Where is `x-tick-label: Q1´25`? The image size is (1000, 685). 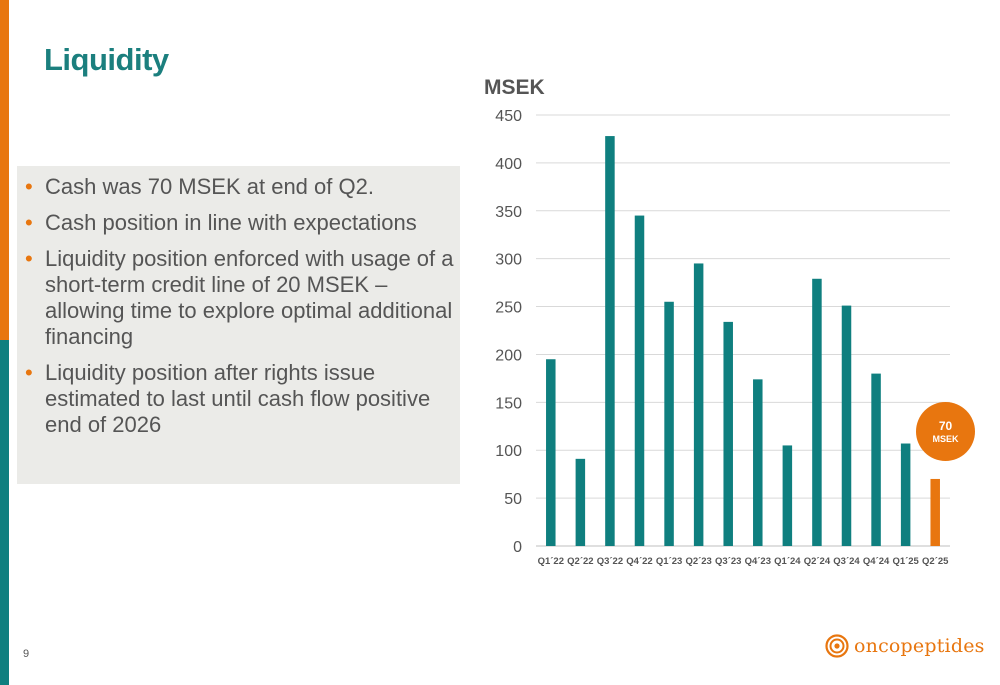 x-tick-label: Q1´25 is located at coordinates (905, 561).